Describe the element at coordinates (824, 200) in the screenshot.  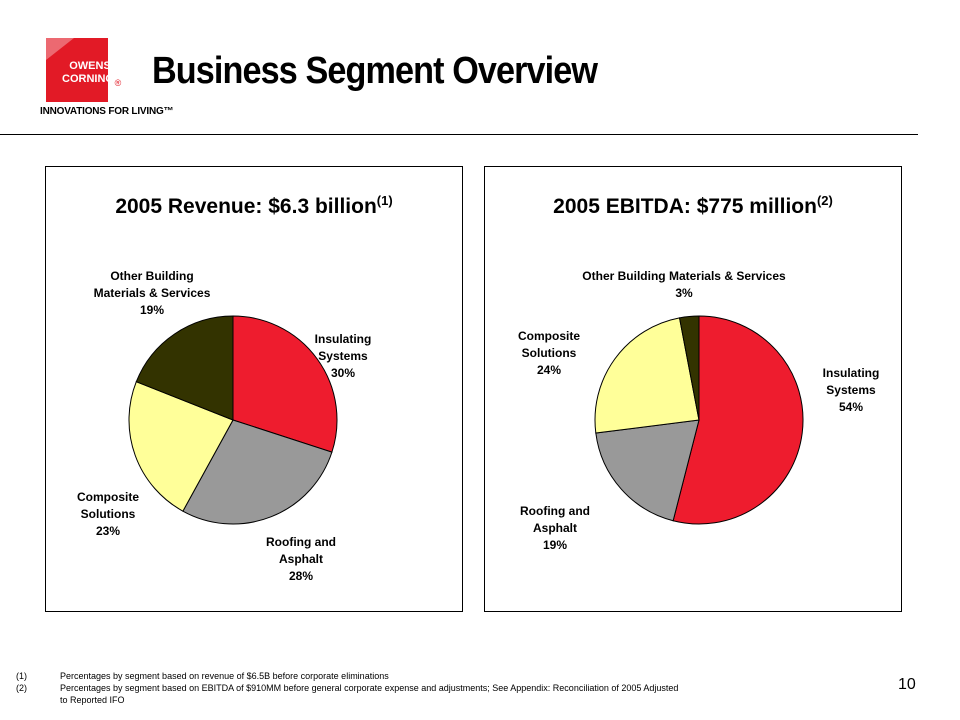
I see `ebitda-chart-title-note: (2)` at that location.